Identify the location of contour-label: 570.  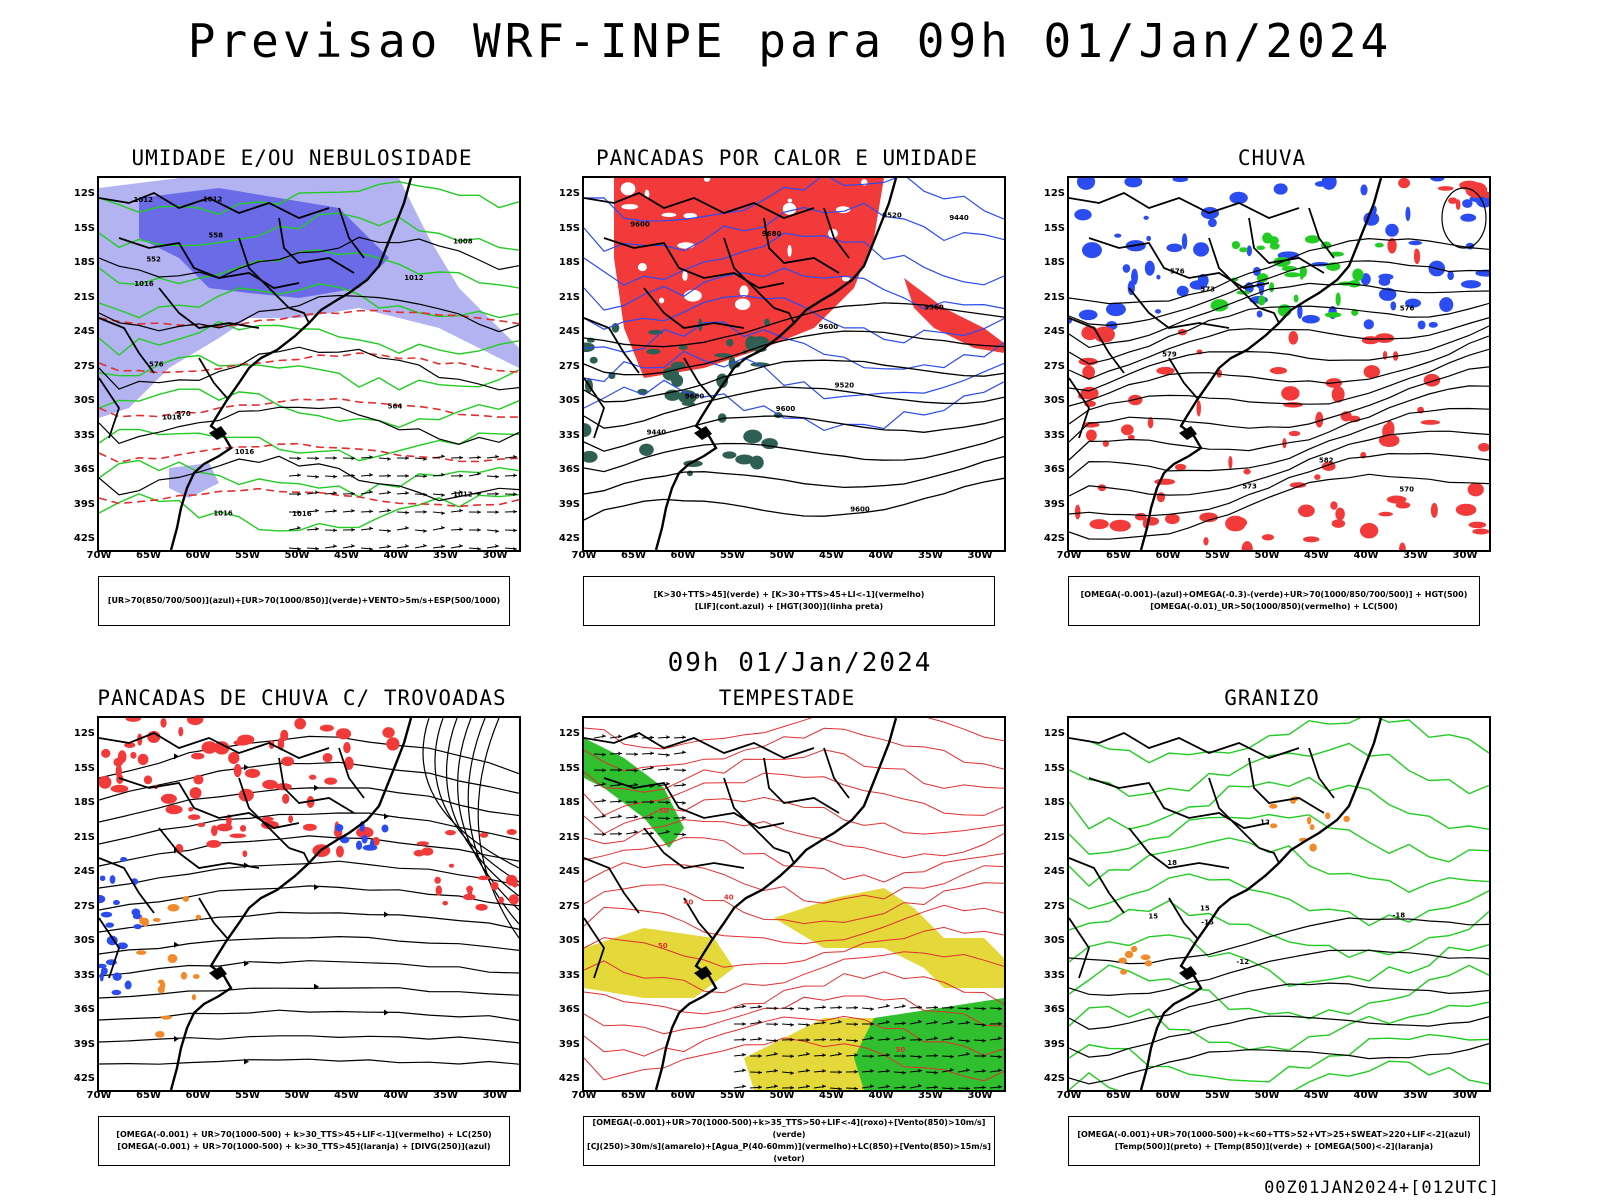
(1406, 489).